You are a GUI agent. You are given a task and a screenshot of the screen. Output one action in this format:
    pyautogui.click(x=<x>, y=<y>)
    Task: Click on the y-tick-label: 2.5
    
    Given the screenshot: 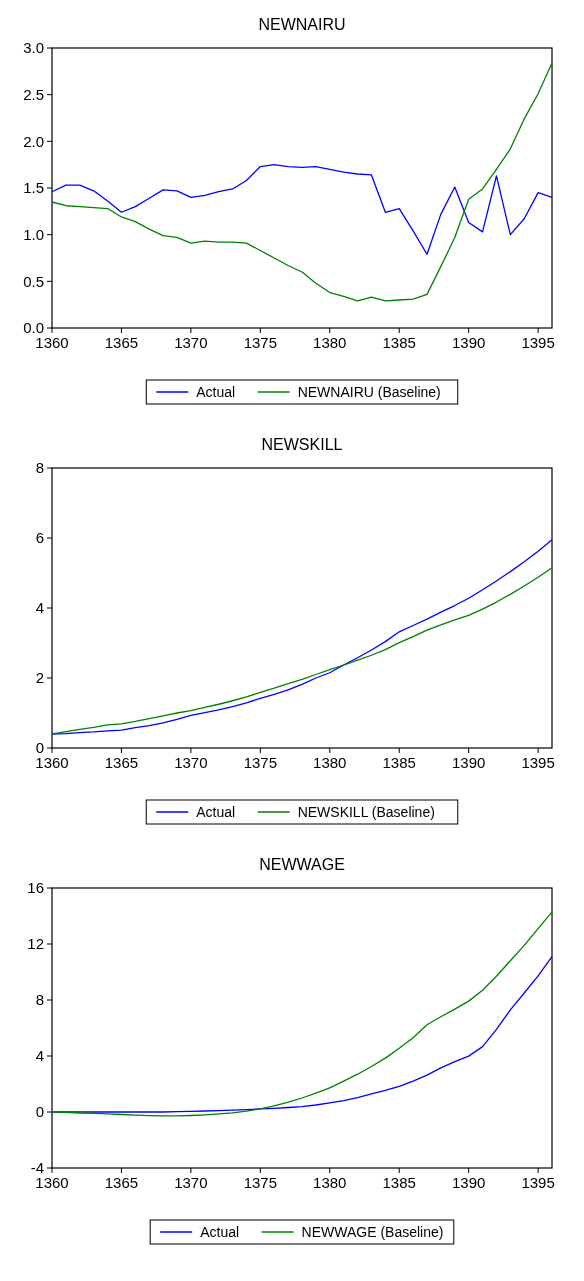 What is the action you would take?
    pyautogui.click(x=33, y=94)
    